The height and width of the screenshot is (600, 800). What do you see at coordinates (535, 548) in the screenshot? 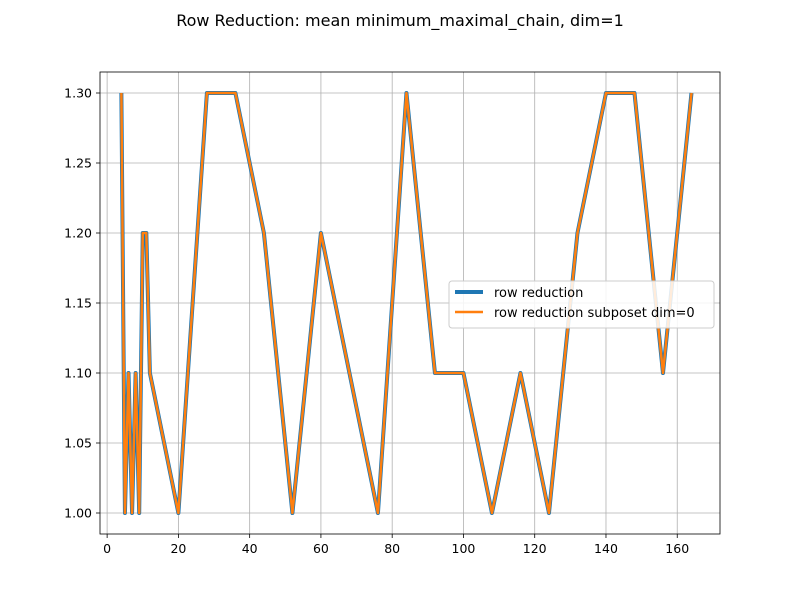
I see `x-tick-label: 120` at bounding box center [535, 548].